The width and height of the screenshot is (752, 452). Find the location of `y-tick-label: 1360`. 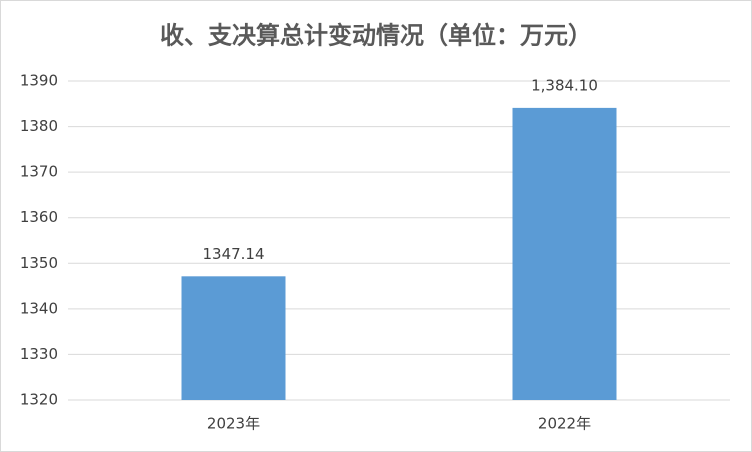

y-tick-label: 1360 is located at coordinates (39, 217).